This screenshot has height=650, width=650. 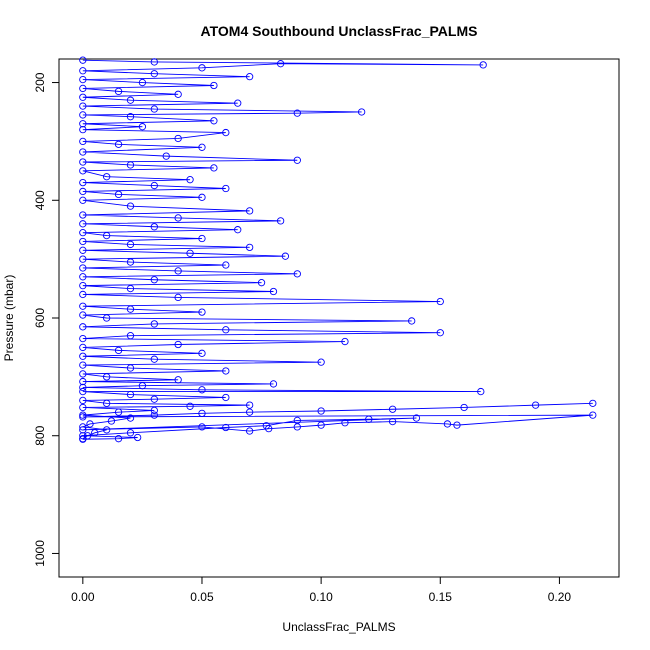 What do you see at coordinates (441, 597) in the screenshot?
I see `x-tick-label: 0.15` at bounding box center [441, 597].